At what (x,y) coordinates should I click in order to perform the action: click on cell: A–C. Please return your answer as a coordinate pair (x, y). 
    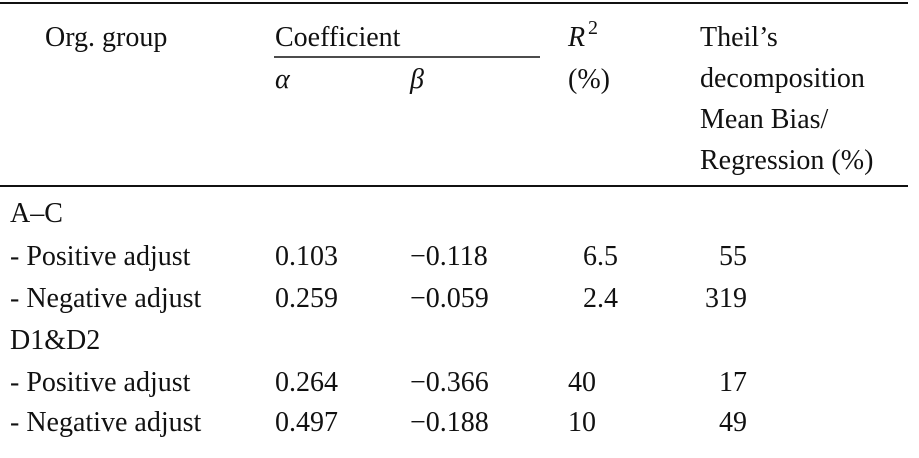
    Looking at the image, I should click on (36, 213).